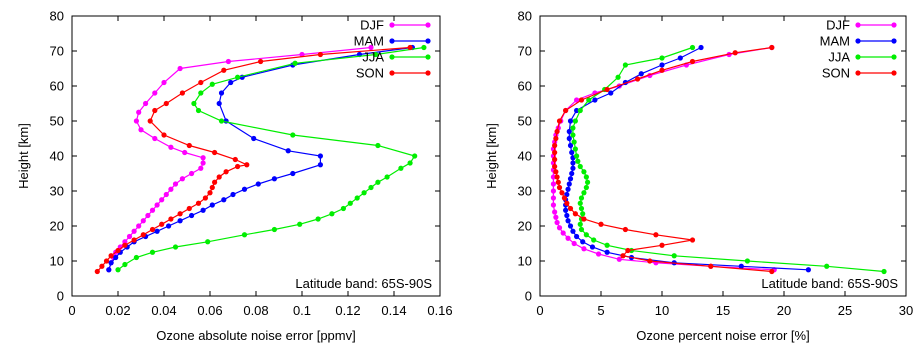 The height and width of the screenshot is (349, 917). What do you see at coordinates (784, 310) in the screenshot?
I see `panel-2-x-tick-label: 20` at bounding box center [784, 310].